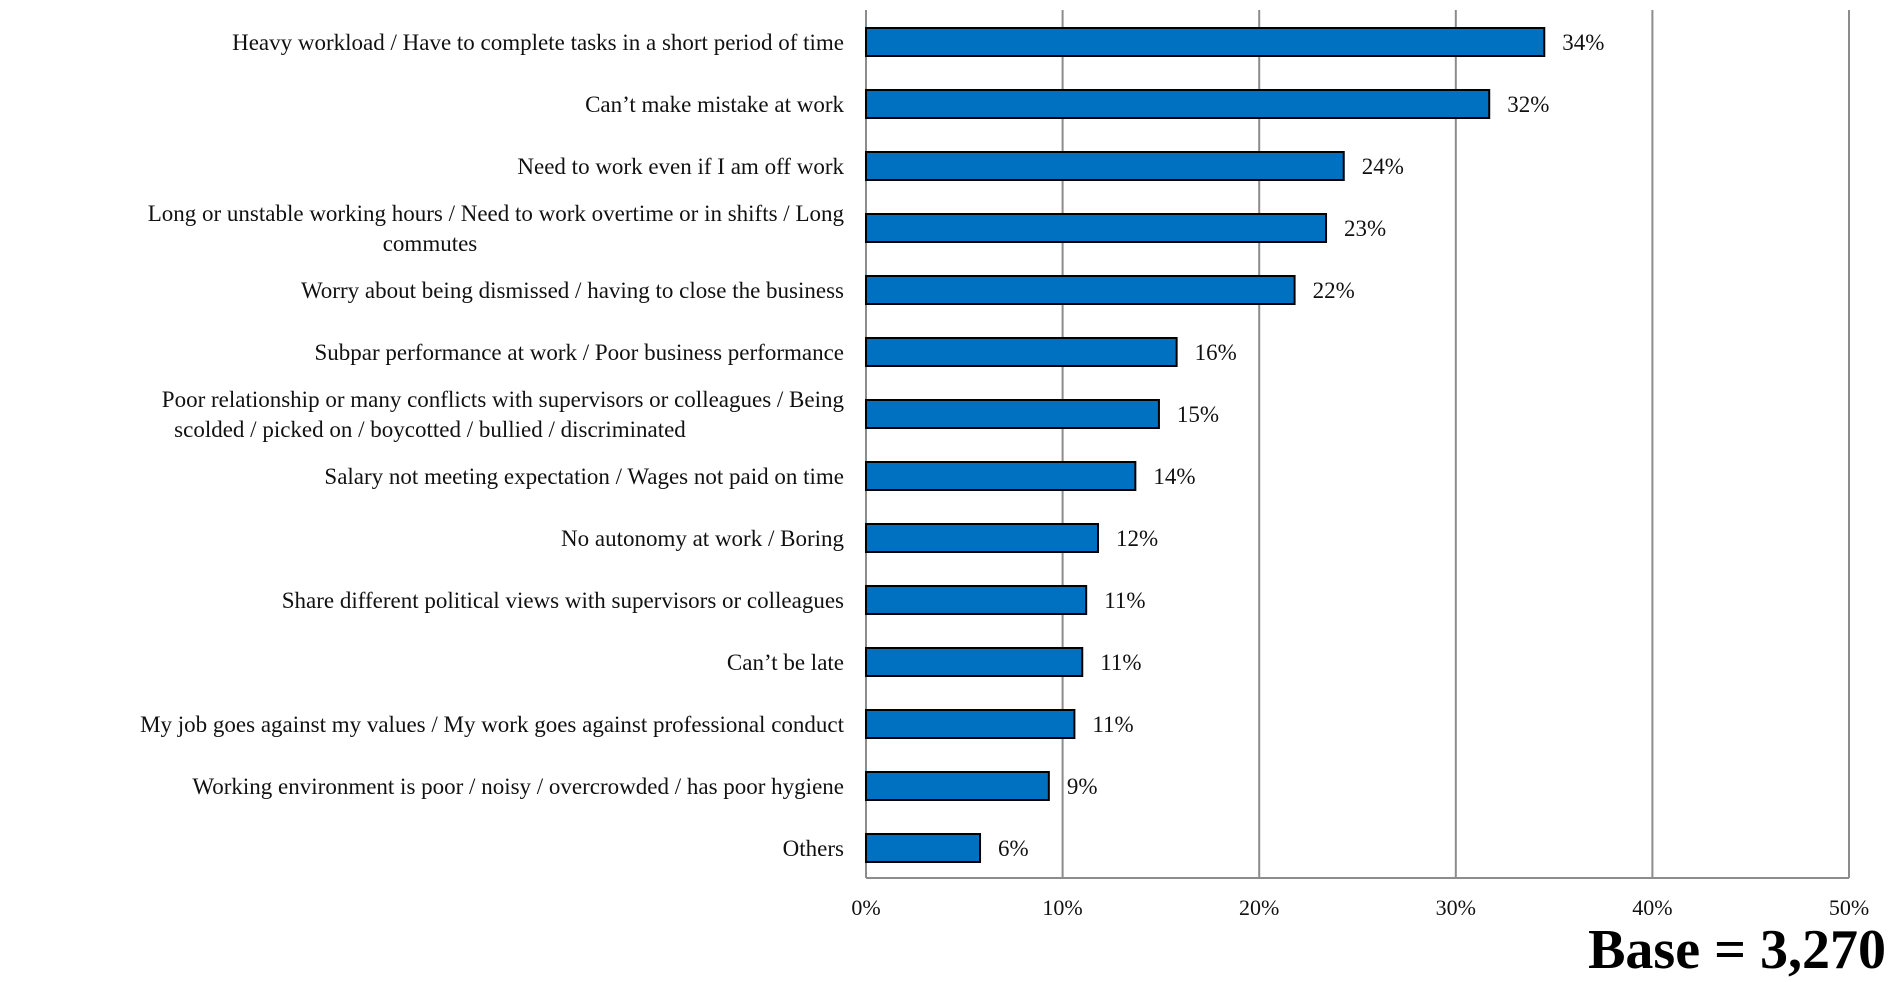 The width and height of the screenshot is (1892, 982). I want to click on category-label: Can’t be late, so click(785, 662).